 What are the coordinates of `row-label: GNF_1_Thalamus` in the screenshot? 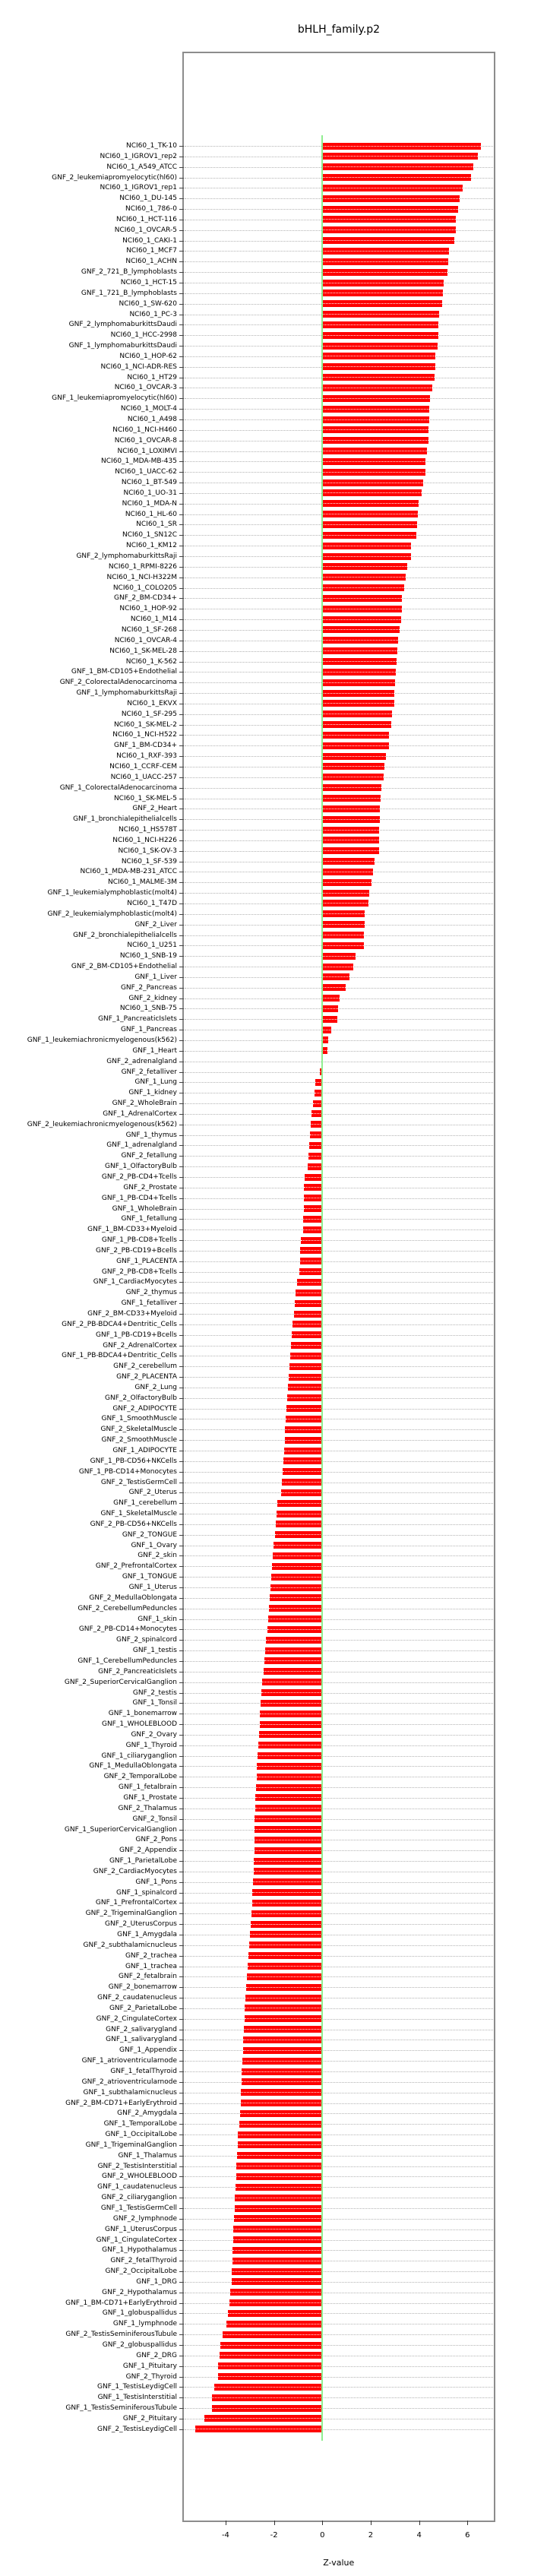 It's located at (147, 2155).